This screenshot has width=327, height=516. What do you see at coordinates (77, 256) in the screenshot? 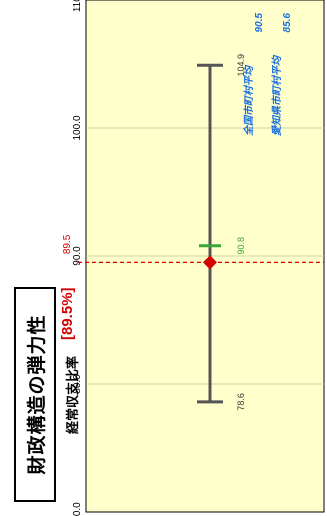
I see `x-tick-label: 90.0` at bounding box center [77, 256].